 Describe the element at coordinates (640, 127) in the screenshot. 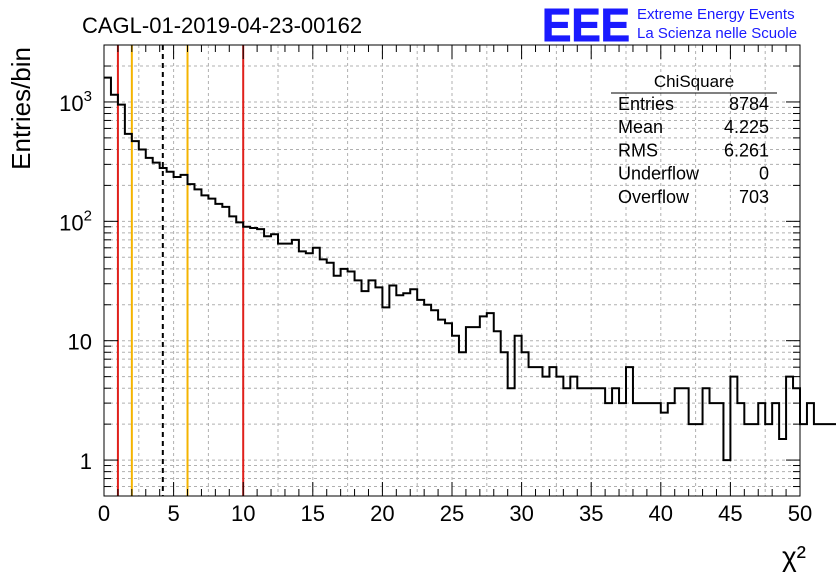

I see `stats-label: Mean` at that location.